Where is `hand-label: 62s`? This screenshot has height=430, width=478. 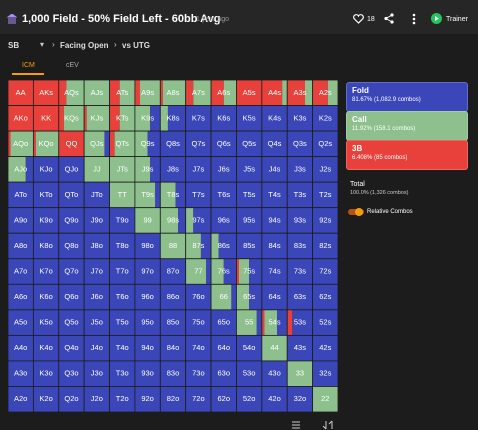 hand-label: 62s is located at coordinates (325, 296).